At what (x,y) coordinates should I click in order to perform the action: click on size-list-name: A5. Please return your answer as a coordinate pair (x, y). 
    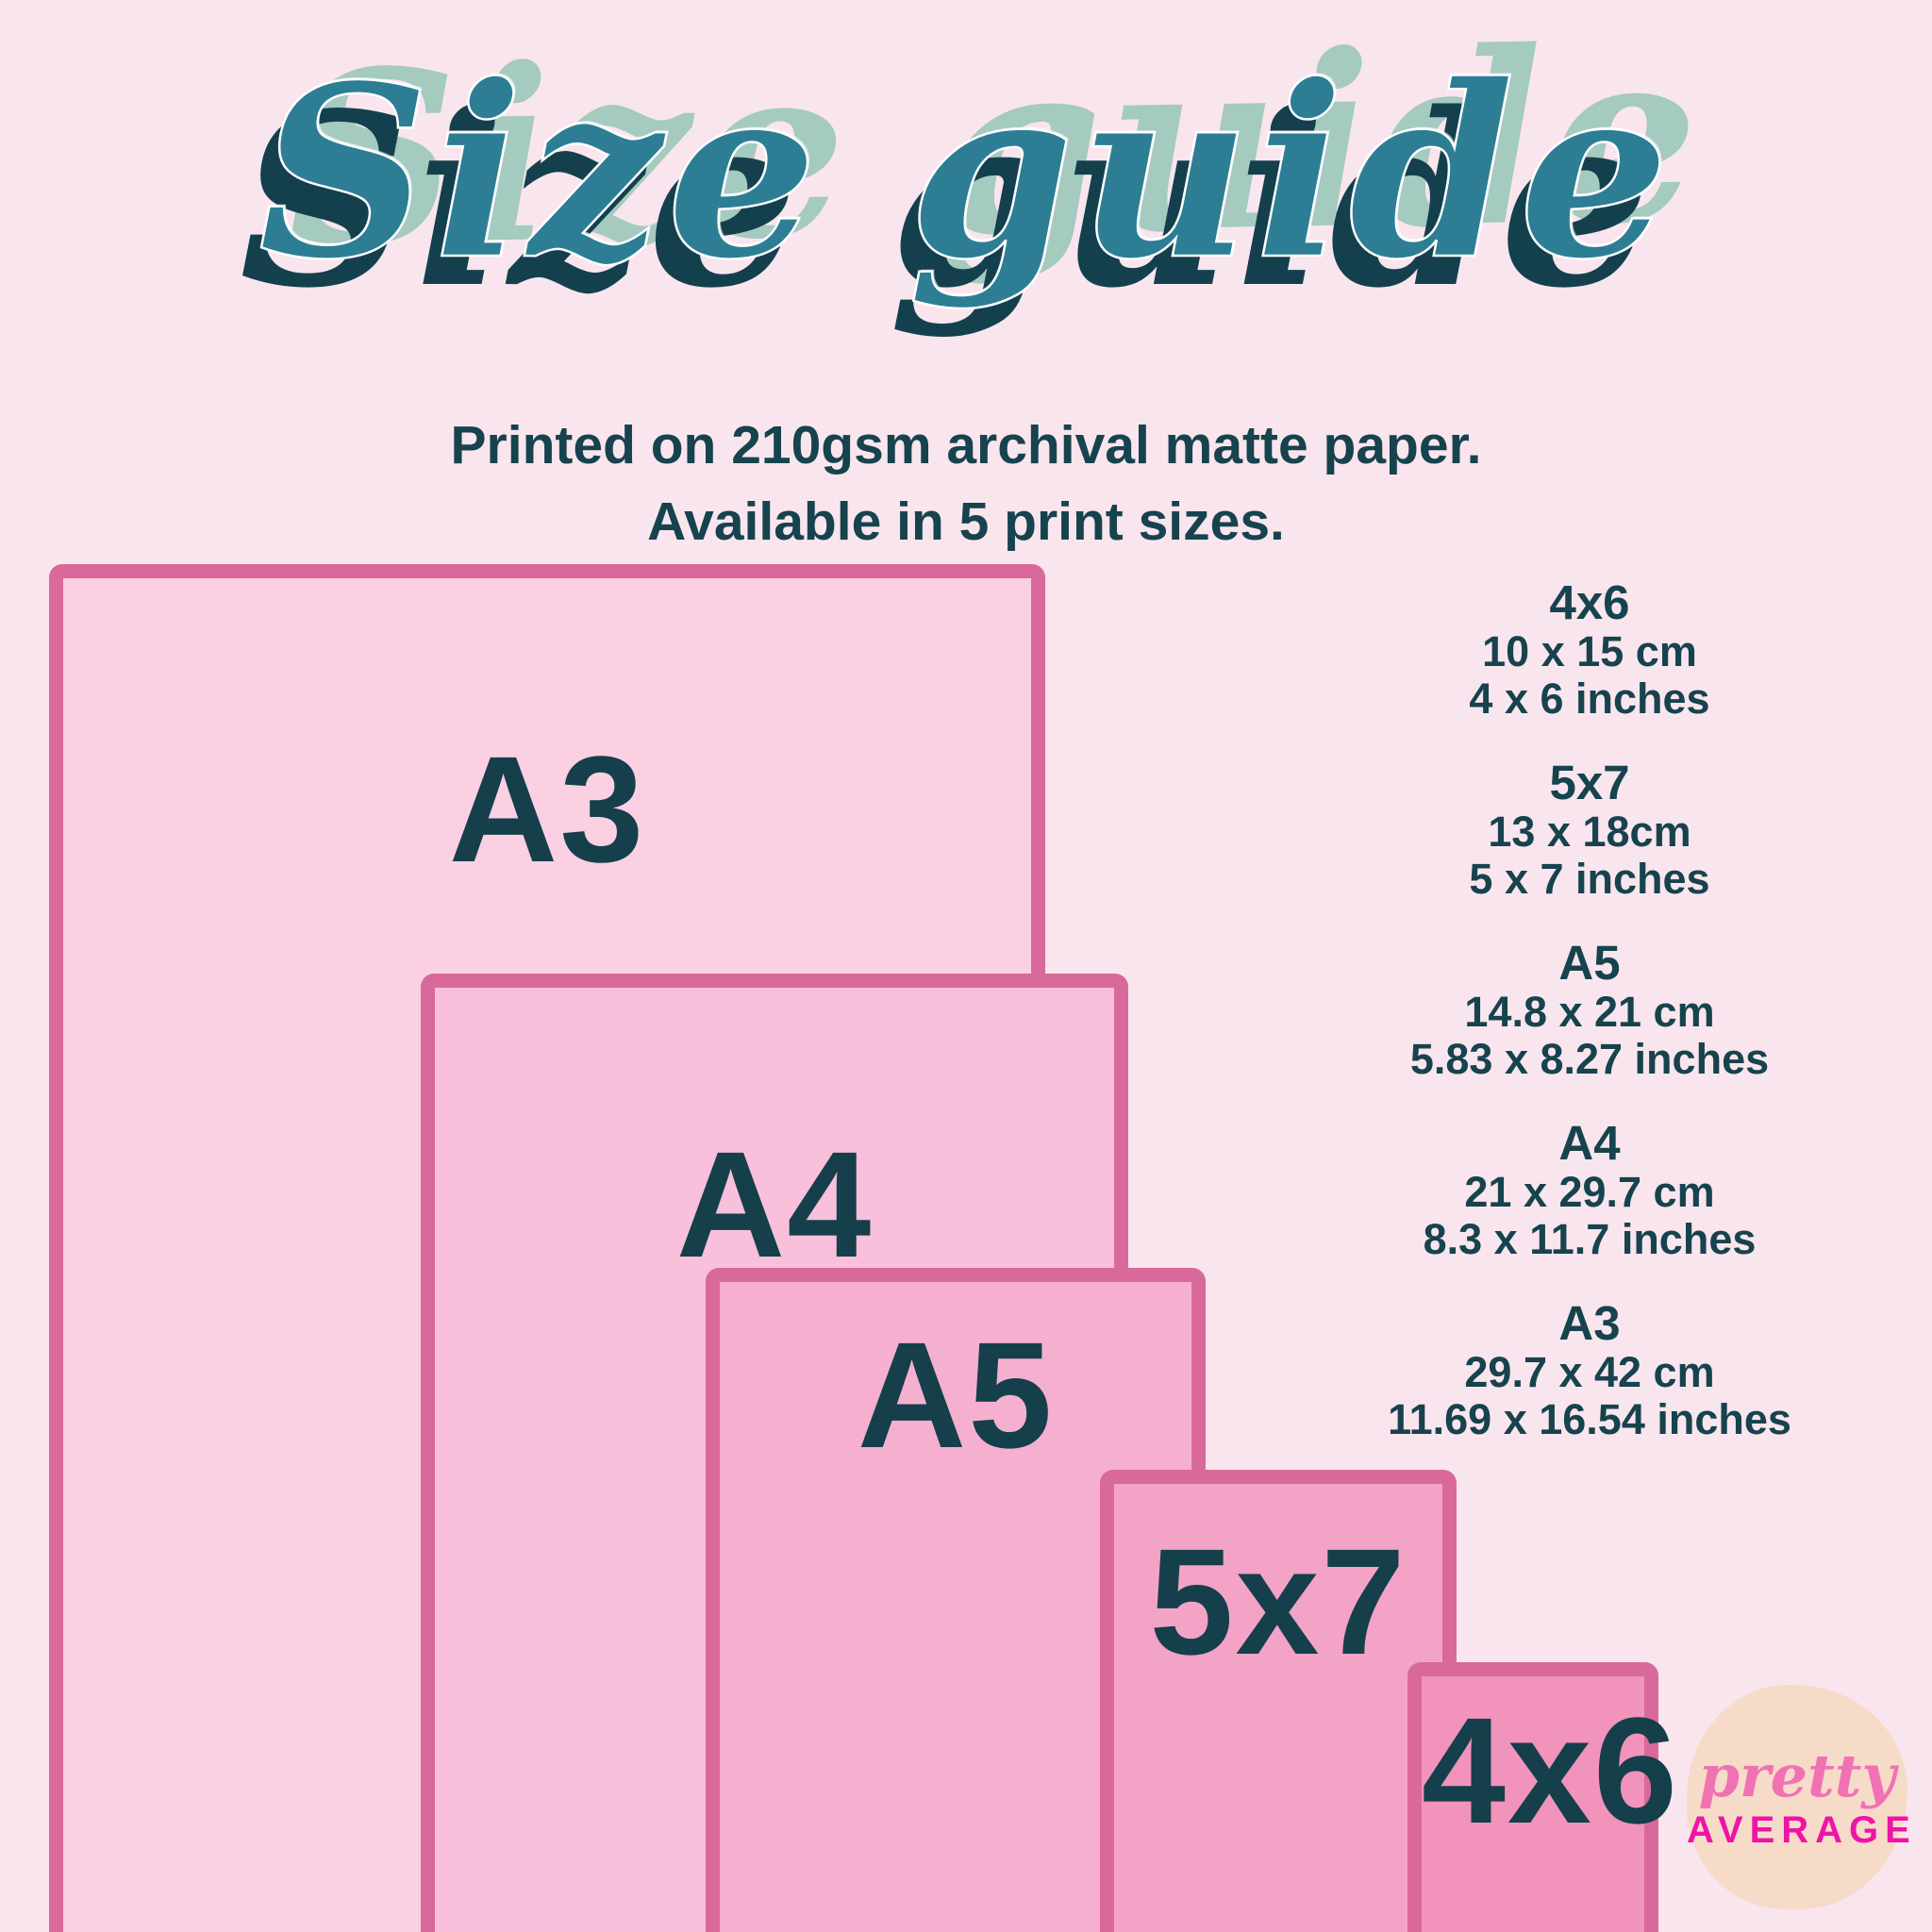
    Looking at the image, I should click on (1589, 963).